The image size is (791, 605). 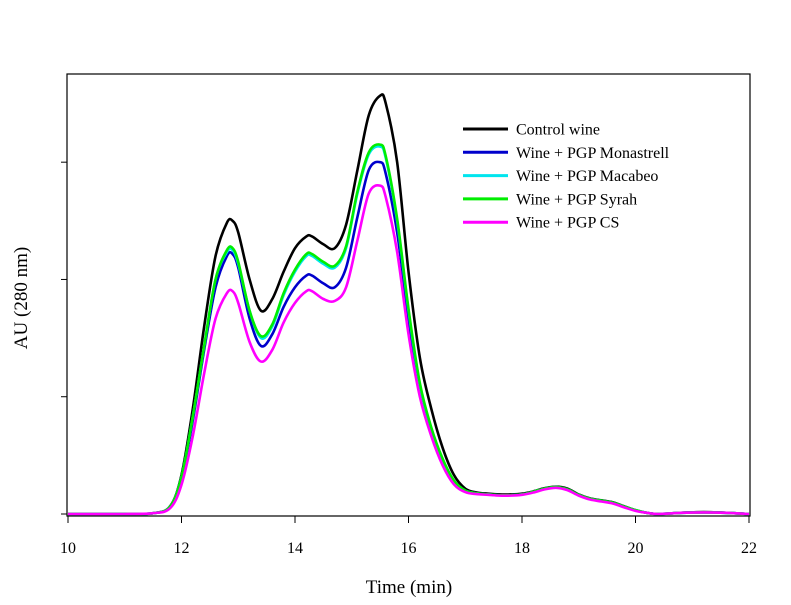 I want to click on legend-label-wine-pgp-monastrell: Wine + PGP Monastrell, so click(x=593, y=153).